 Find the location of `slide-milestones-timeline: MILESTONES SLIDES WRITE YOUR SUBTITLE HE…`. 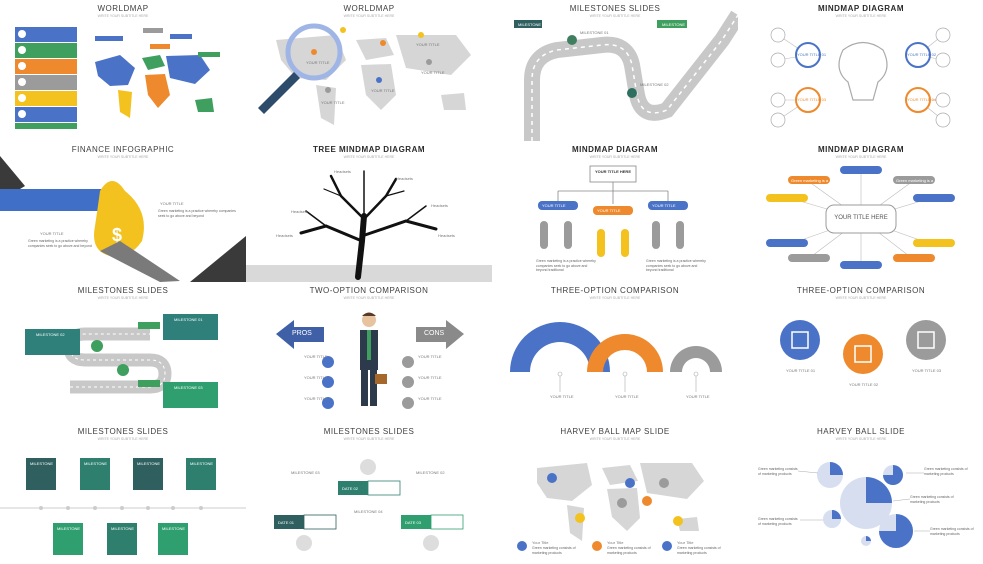

slide-milestones-timeline: MILESTONES SLIDES WRITE YOUR SUBTITLE HE… is located at coordinates (123, 493).